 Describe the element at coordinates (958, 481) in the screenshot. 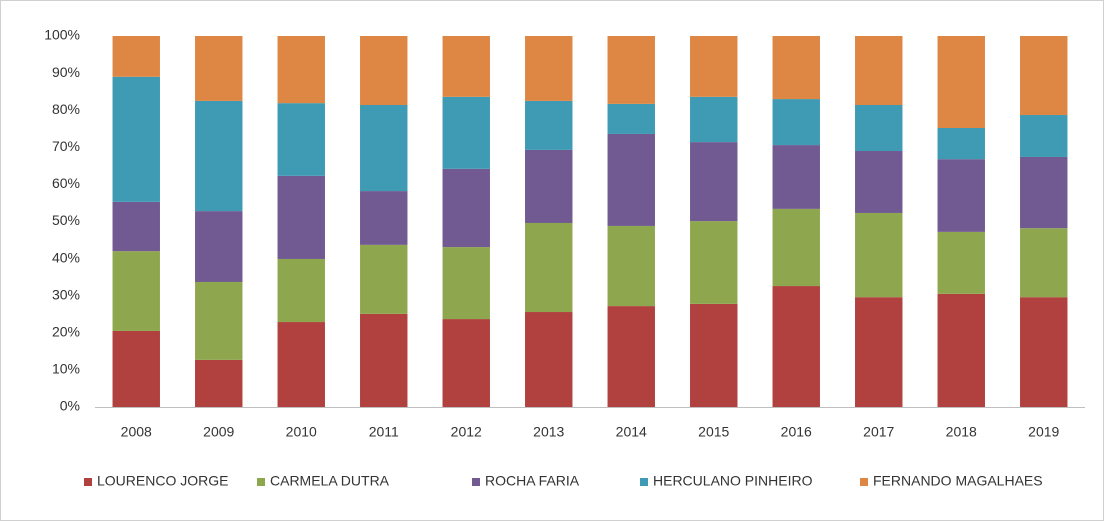

I see `legend-label: FERNANDO MAGALHAES` at that location.